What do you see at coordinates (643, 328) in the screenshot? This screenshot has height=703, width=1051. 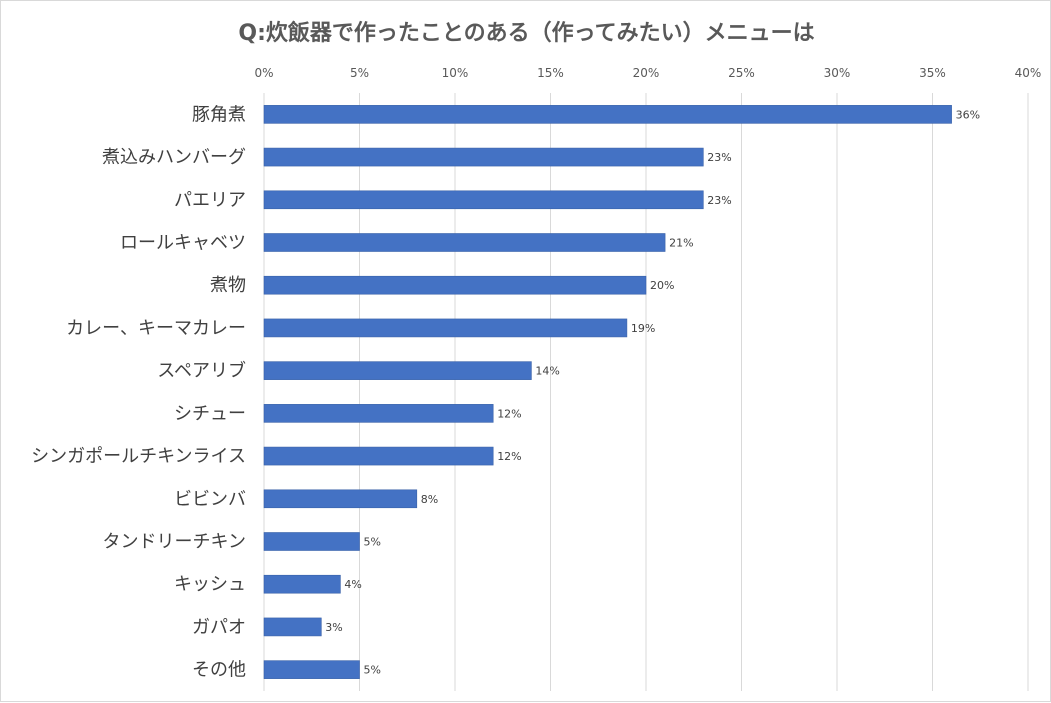 I see `data-label: 19%` at bounding box center [643, 328].